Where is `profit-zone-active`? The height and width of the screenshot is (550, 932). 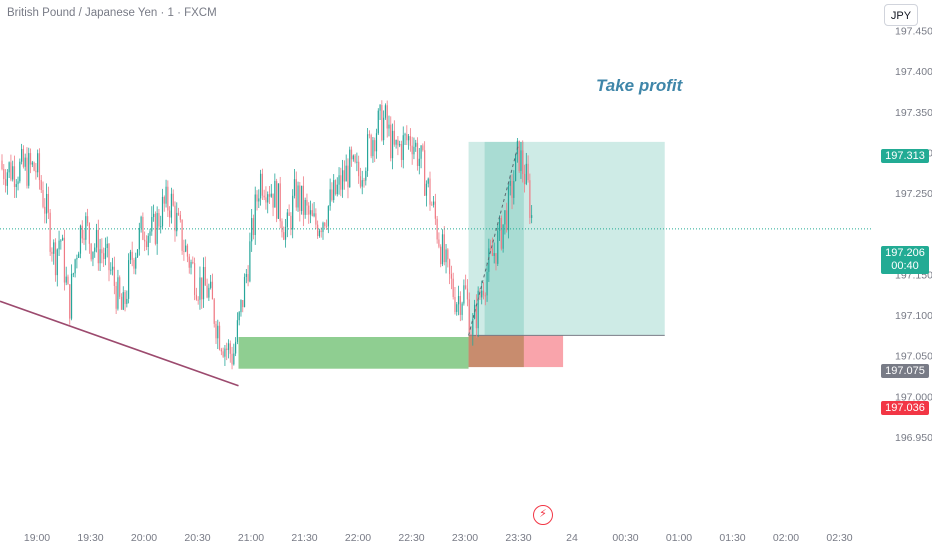 profit-zone-active is located at coordinates (504, 238).